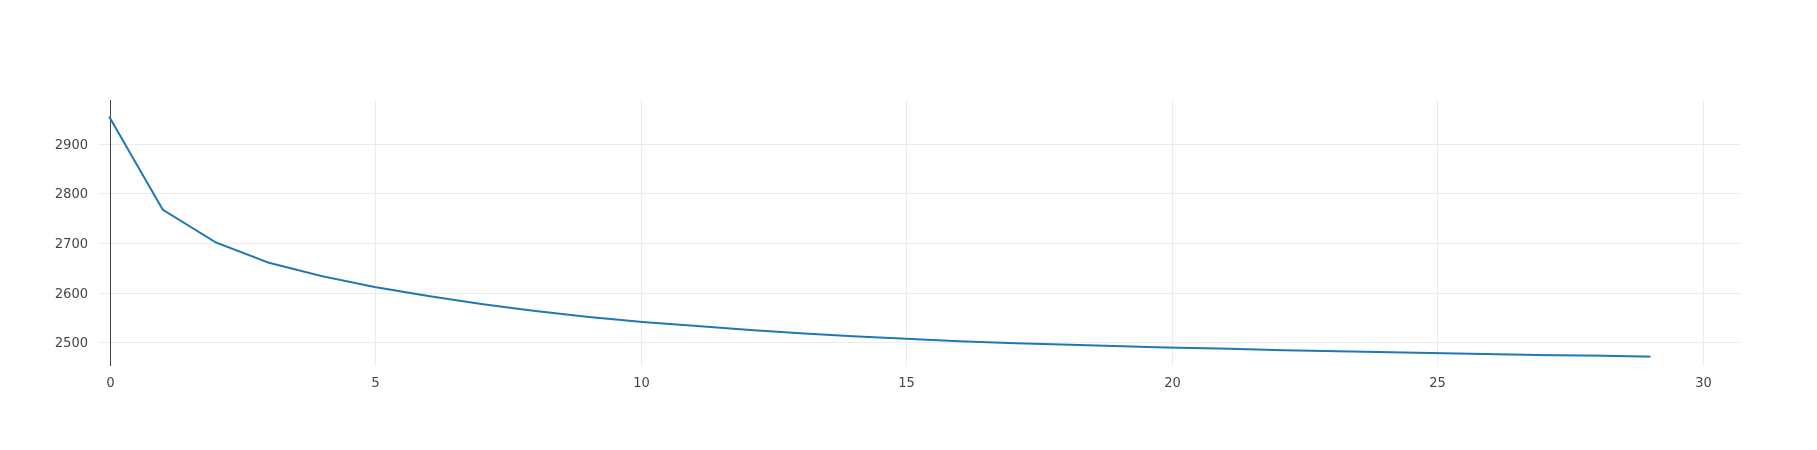 Image resolution: width=1817 pixels, height=450 pixels. I want to click on x-tick-label: 10, so click(641, 383).